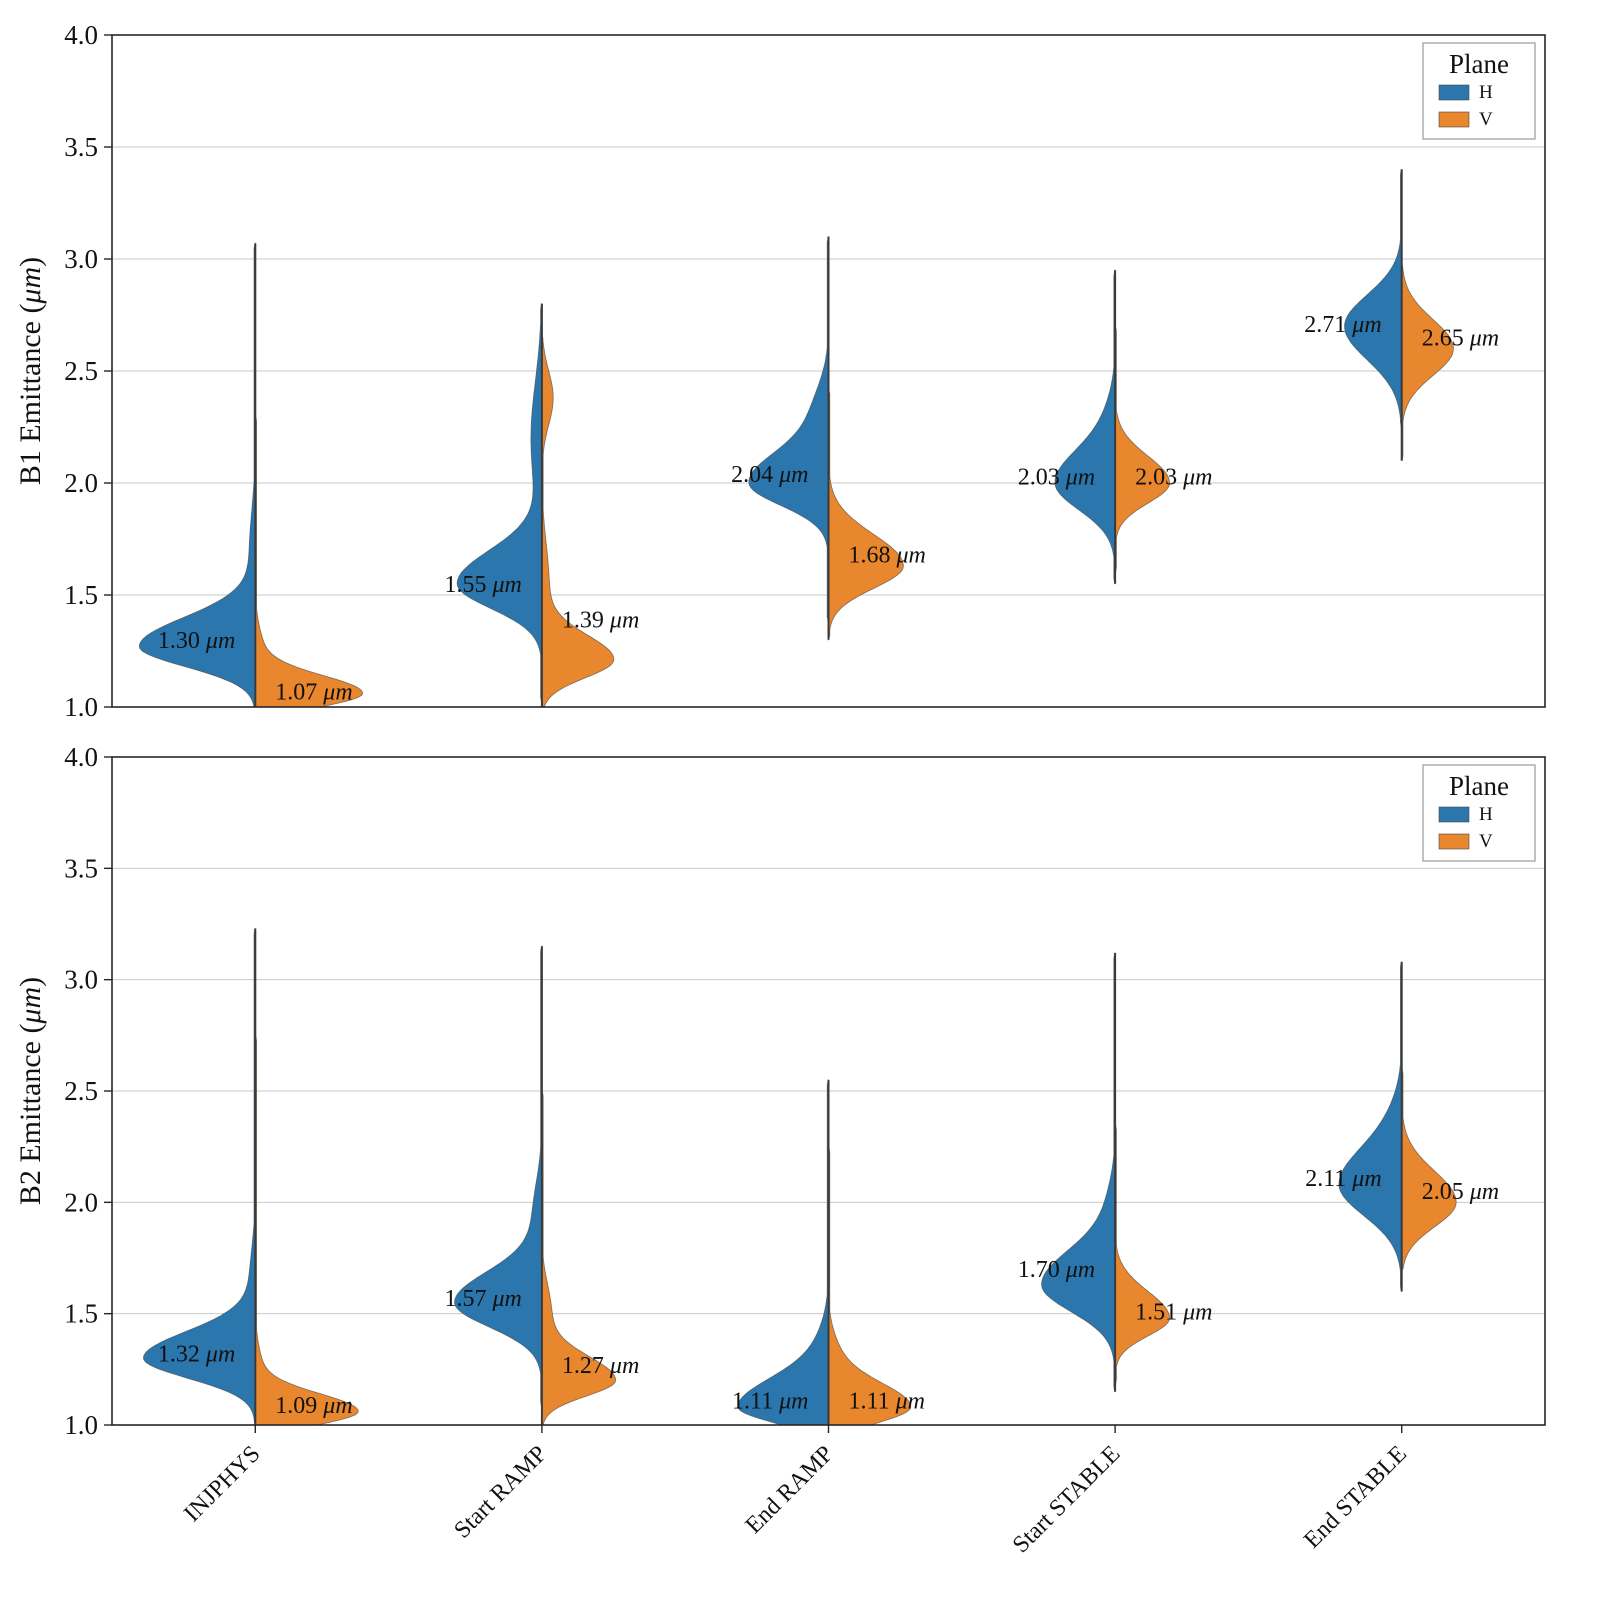  Describe the element at coordinates (1066, 1499) in the screenshot. I see `x-category-label: Start STABLE` at that location.